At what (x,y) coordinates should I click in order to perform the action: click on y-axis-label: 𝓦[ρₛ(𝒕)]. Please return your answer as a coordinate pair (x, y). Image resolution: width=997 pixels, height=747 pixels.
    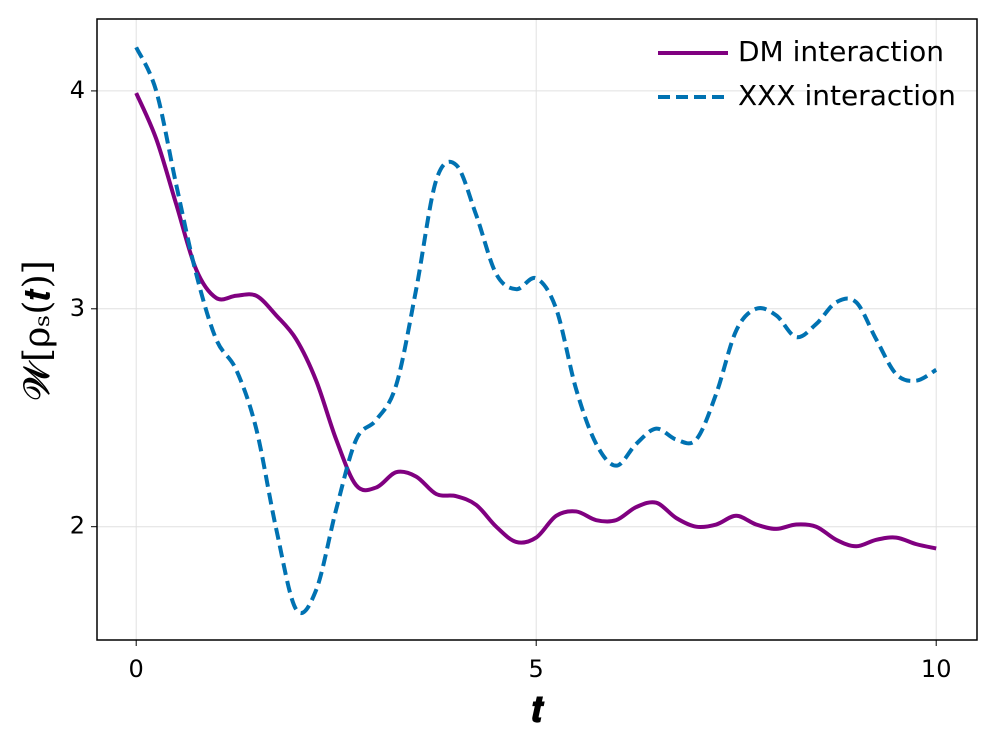
    Looking at the image, I should click on (37, 329).